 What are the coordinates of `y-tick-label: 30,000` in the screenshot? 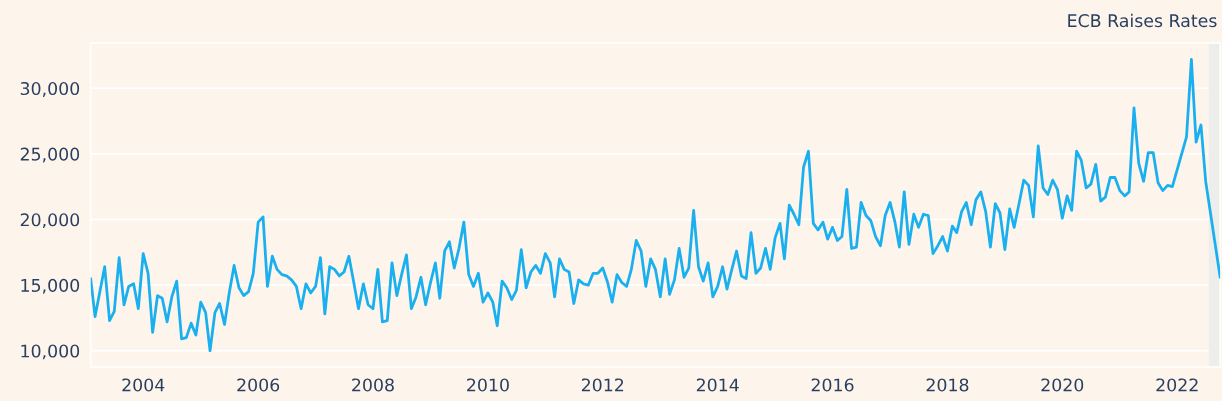 It's located at (50, 89).